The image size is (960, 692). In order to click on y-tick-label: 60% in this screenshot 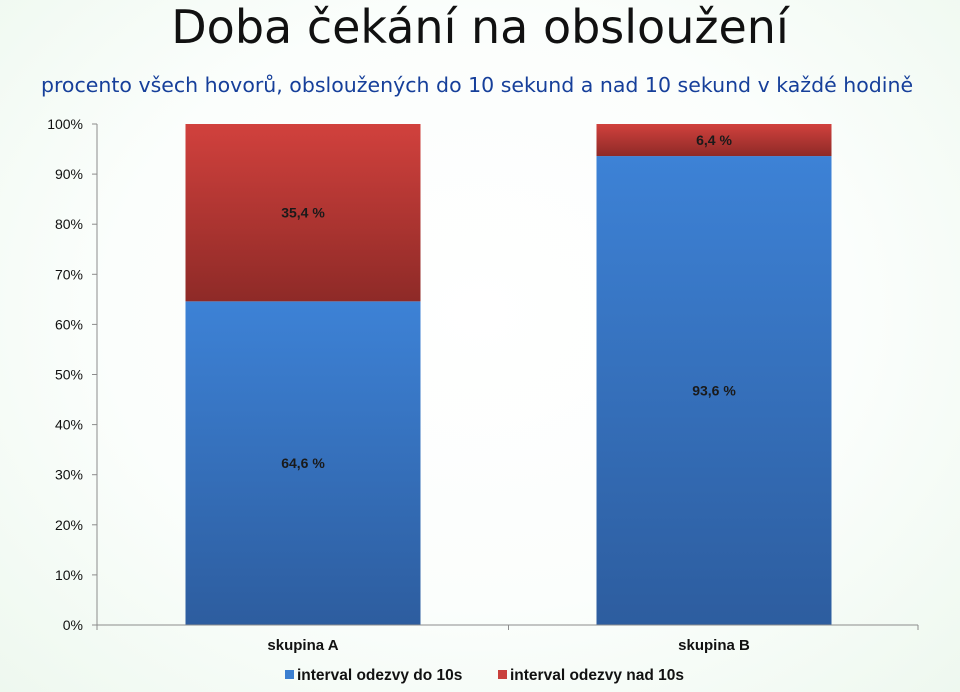, I will do `click(69, 324)`.